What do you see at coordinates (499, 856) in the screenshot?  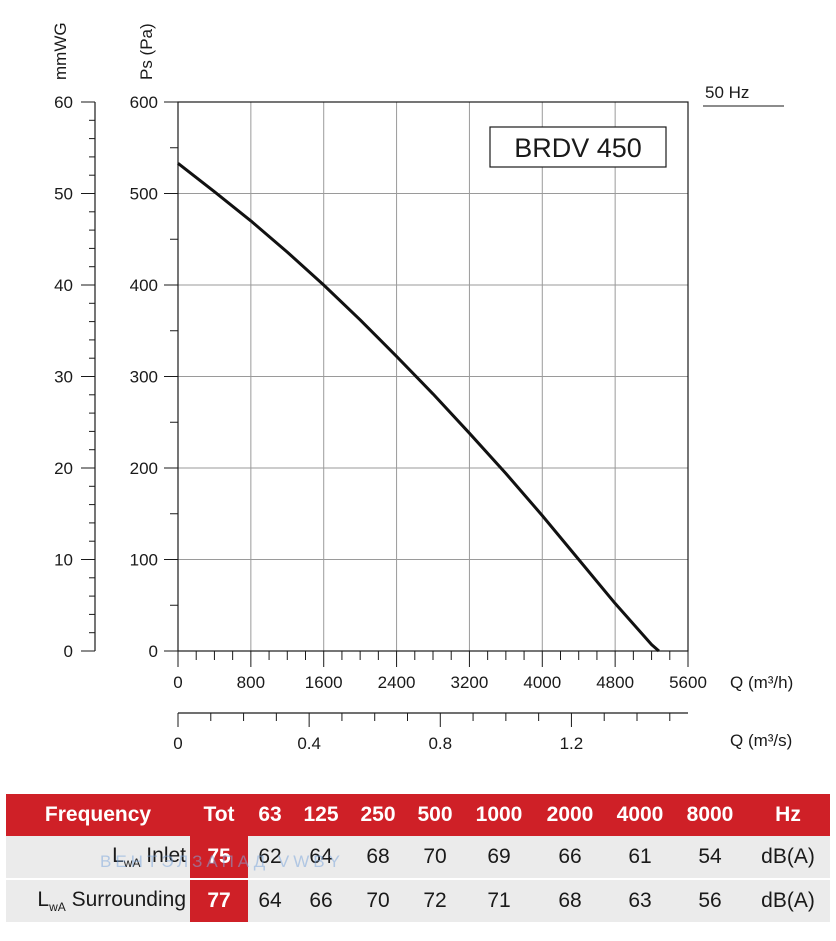 I see `cell-inlet-1000: 69` at bounding box center [499, 856].